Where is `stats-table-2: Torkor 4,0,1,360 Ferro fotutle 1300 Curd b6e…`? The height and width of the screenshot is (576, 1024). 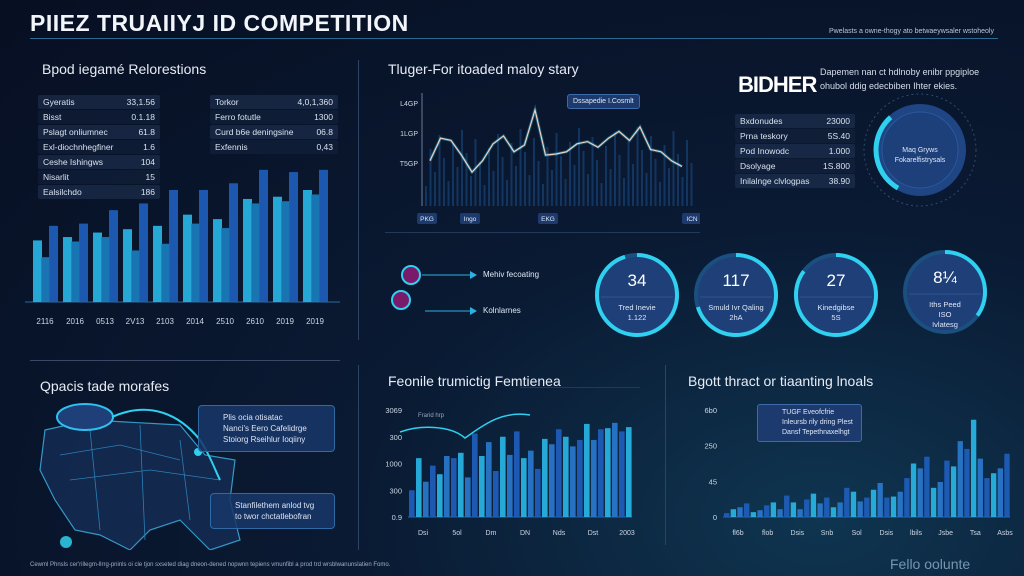 stats-table-2: Torkor 4,0,1,360 Ferro fotutle 1300 Curd b6e… is located at coordinates (274, 125).